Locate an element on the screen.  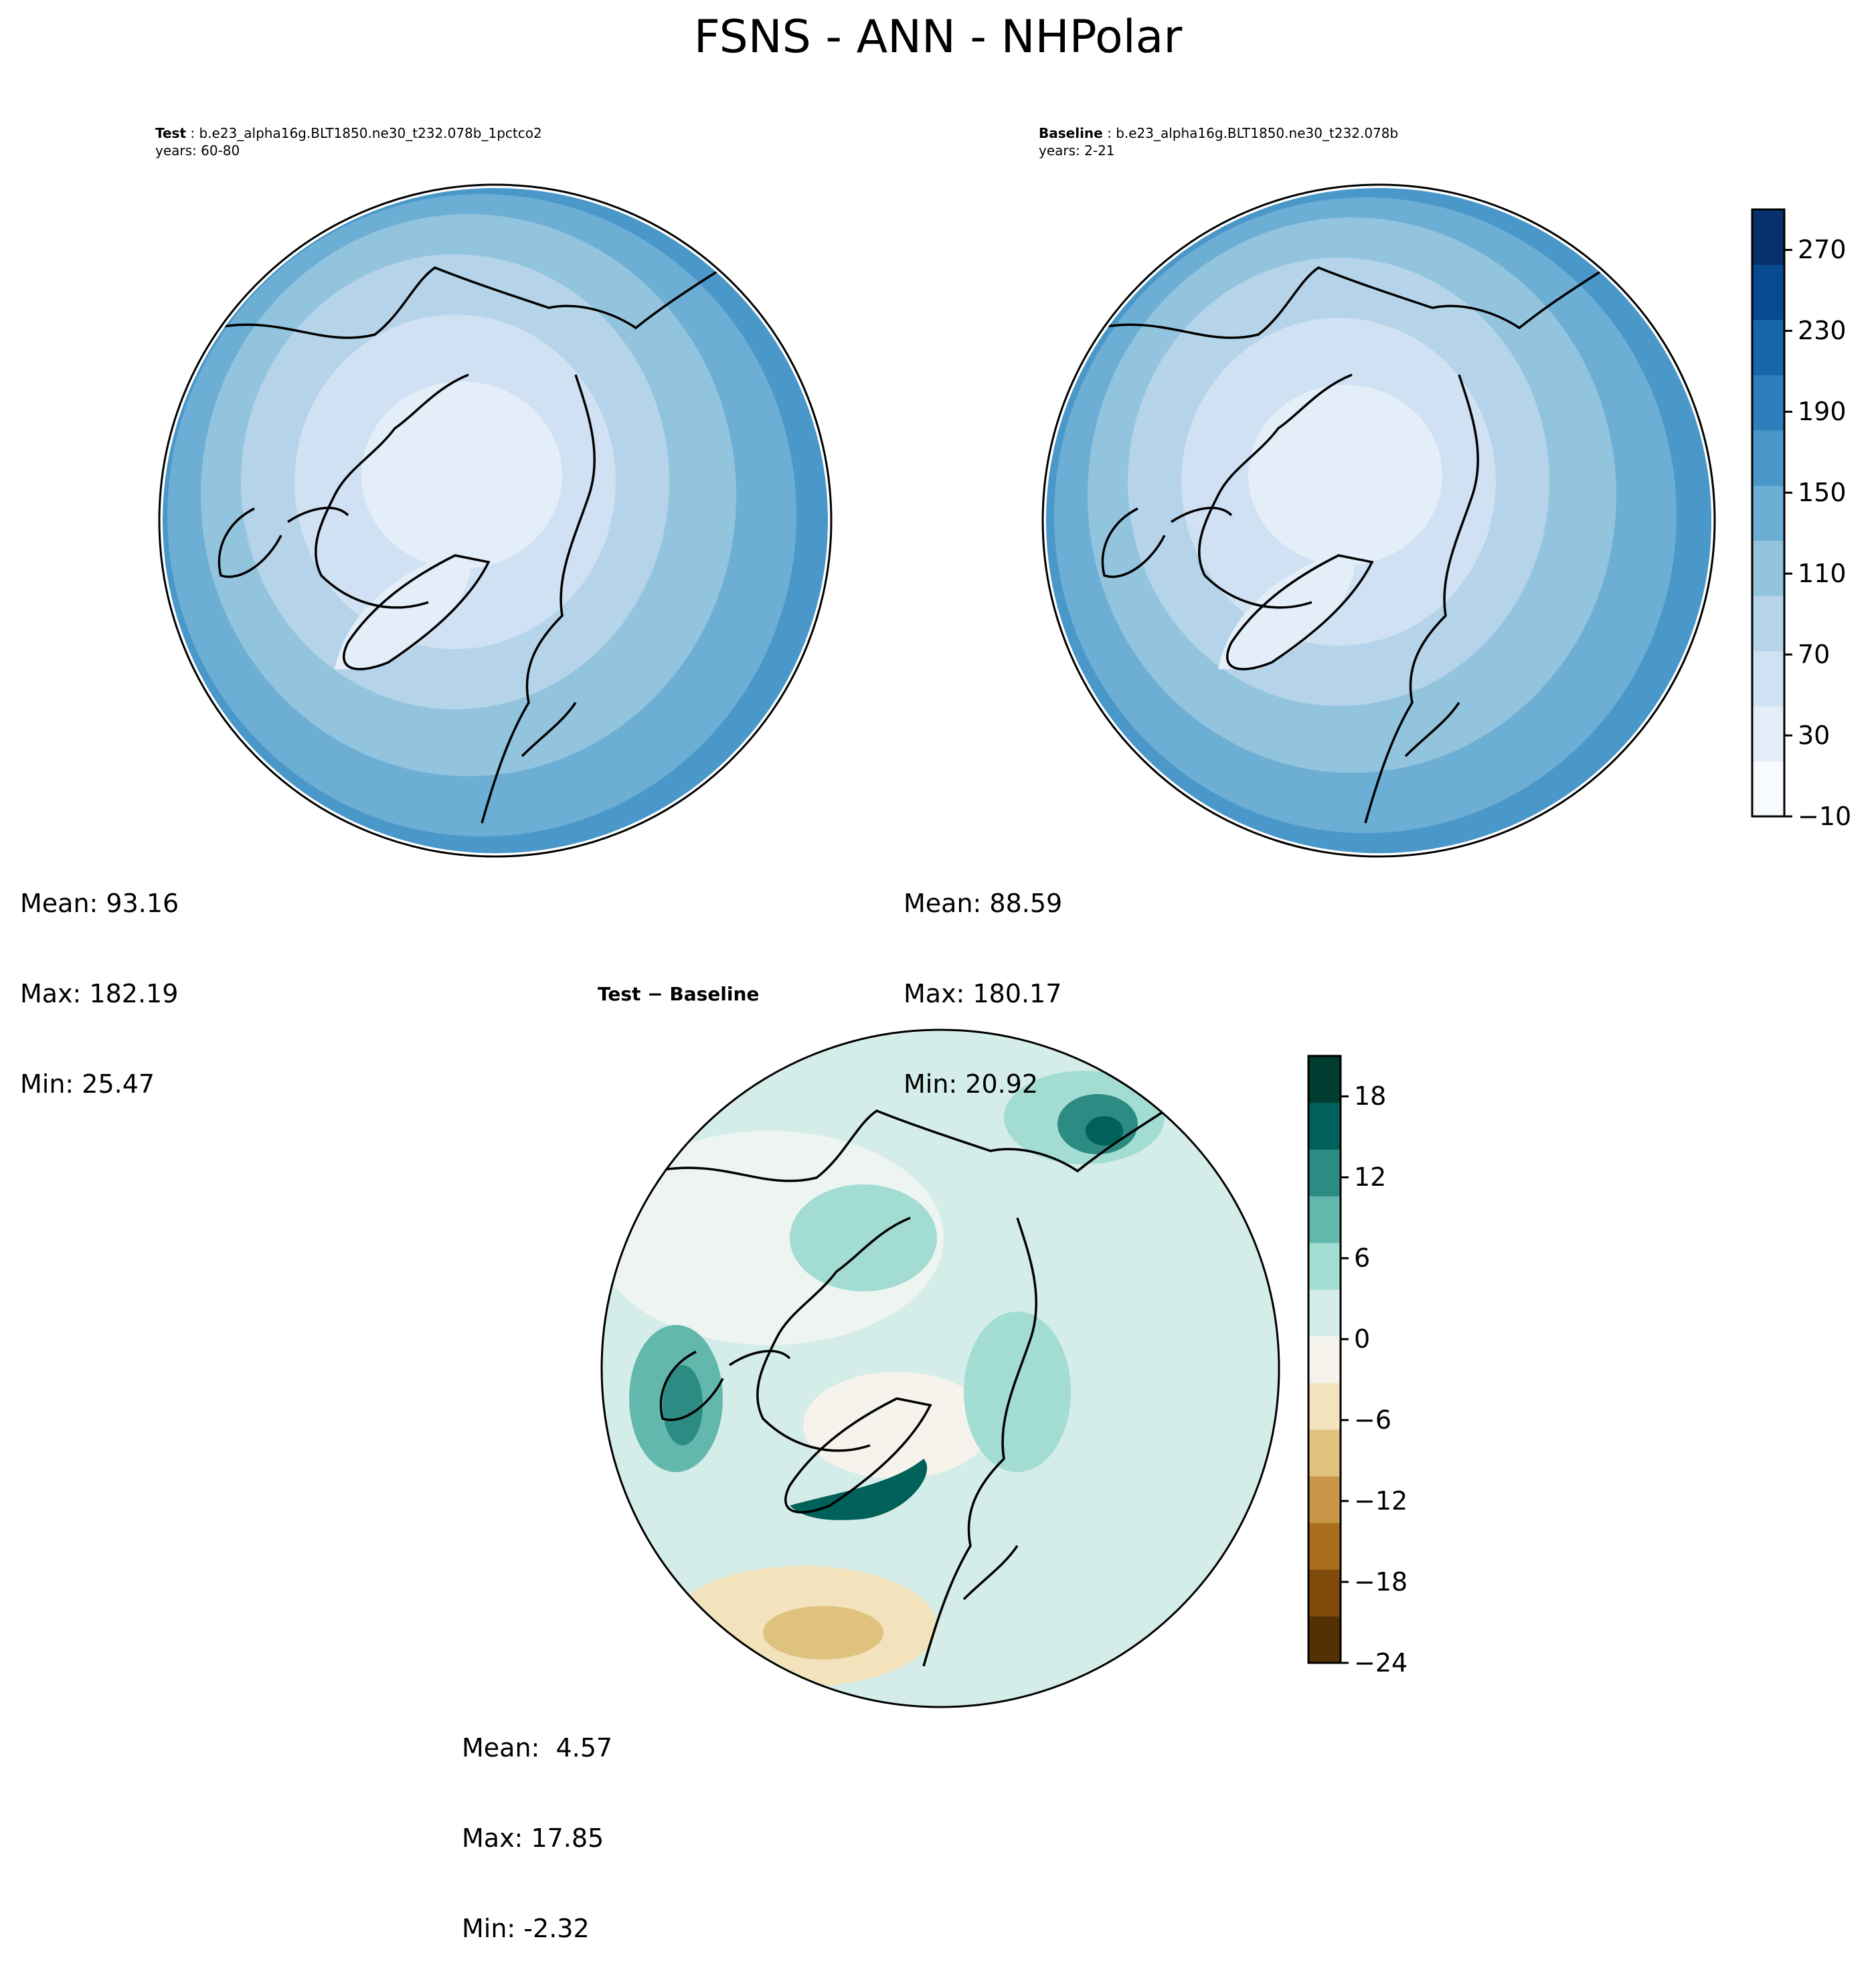
diff-colorbar-tick-label: 0 is located at coordinates (1362, 1339).